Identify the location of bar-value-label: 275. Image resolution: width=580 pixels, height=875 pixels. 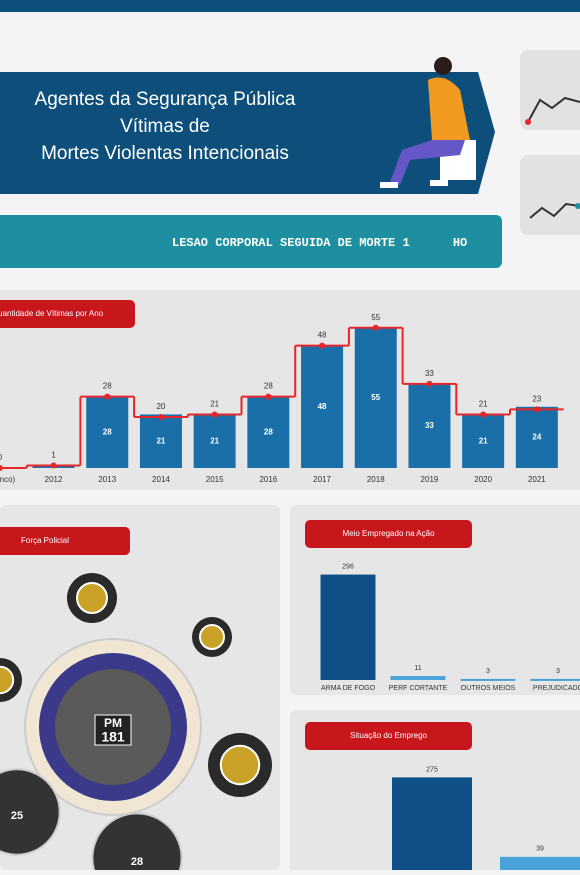
(432, 769).